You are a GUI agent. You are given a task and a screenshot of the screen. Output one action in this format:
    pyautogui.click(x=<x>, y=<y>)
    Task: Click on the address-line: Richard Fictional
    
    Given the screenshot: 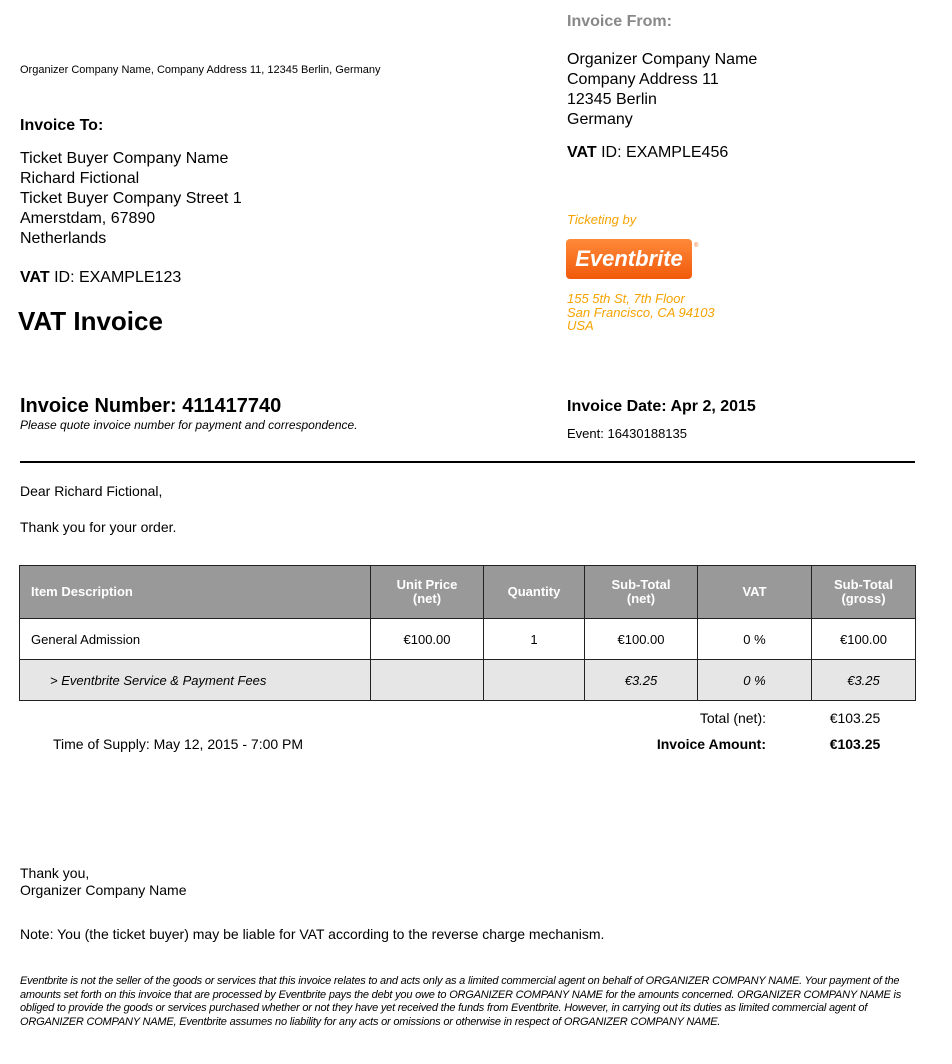 What is the action you would take?
    pyautogui.click(x=80, y=178)
    